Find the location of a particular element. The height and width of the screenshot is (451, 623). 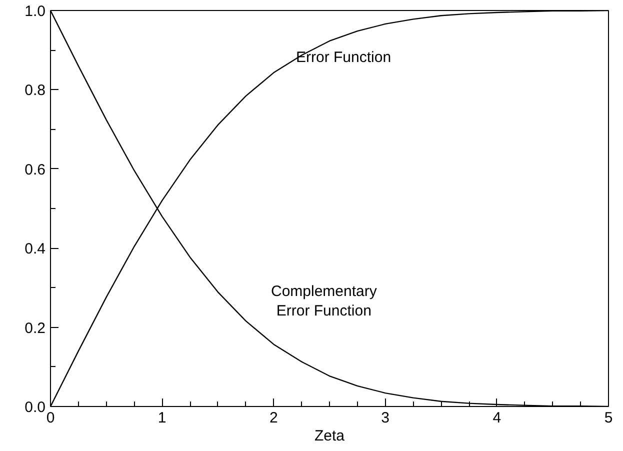

series-label: Complementary Error Function is located at coordinates (324, 301).